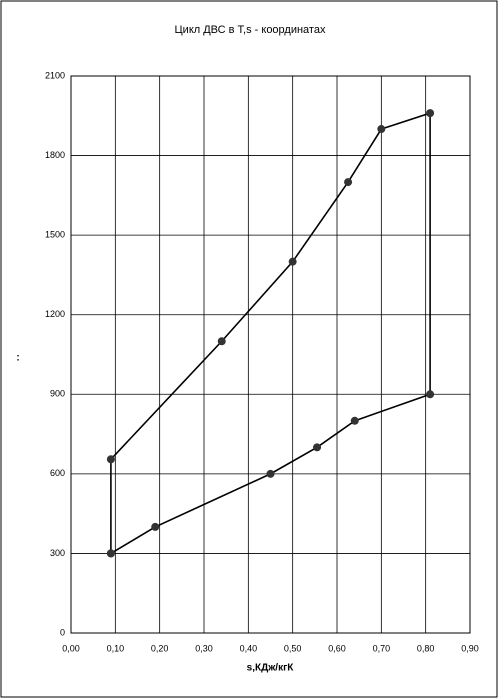  What do you see at coordinates (55, 235) in the screenshot?
I see `y-tick-label: 1500` at bounding box center [55, 235].